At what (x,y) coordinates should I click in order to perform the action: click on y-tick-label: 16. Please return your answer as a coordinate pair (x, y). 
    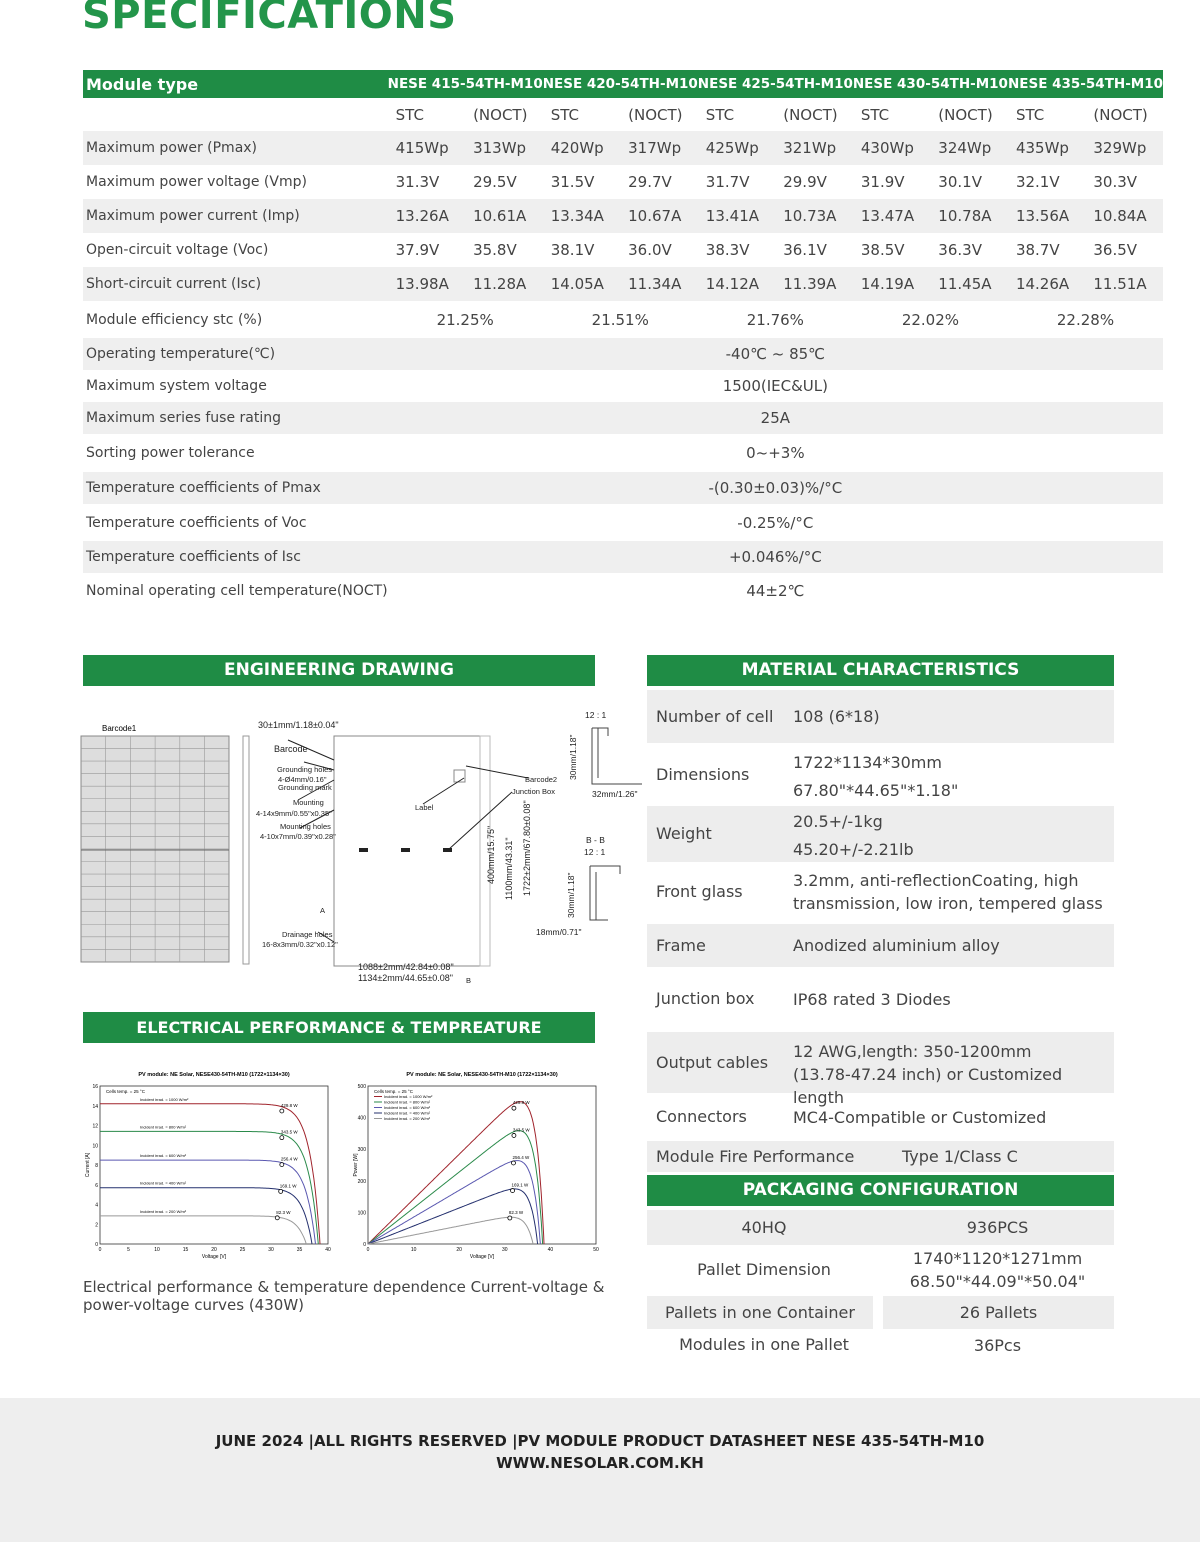
    Looking at the image, I should click on (95, 1087).